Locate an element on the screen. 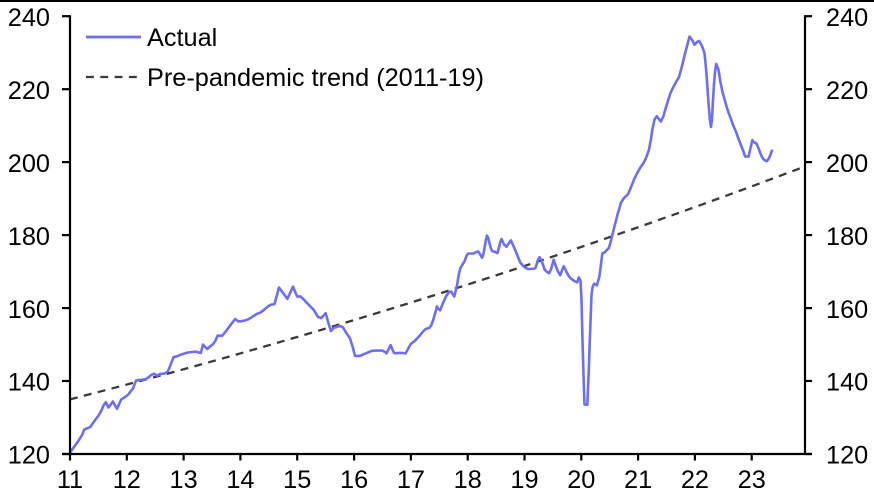 The image size is (874, 496). svg-text: 17 is located at coordinates (411, 480).